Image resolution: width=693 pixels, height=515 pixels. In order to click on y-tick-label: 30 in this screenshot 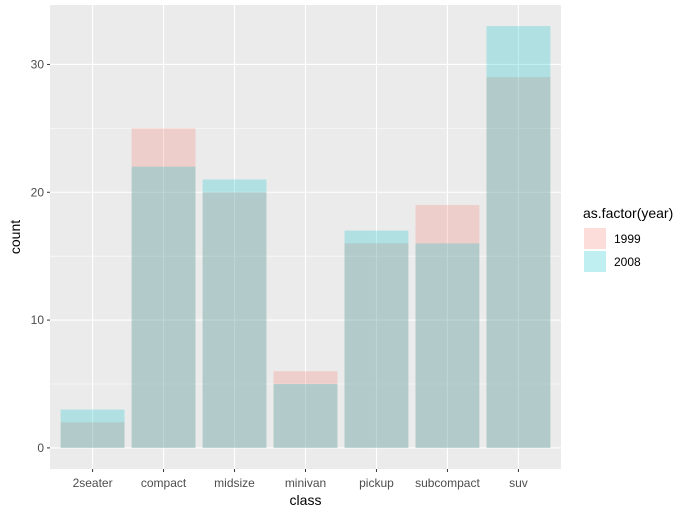, I will do `click(38, 64)`.